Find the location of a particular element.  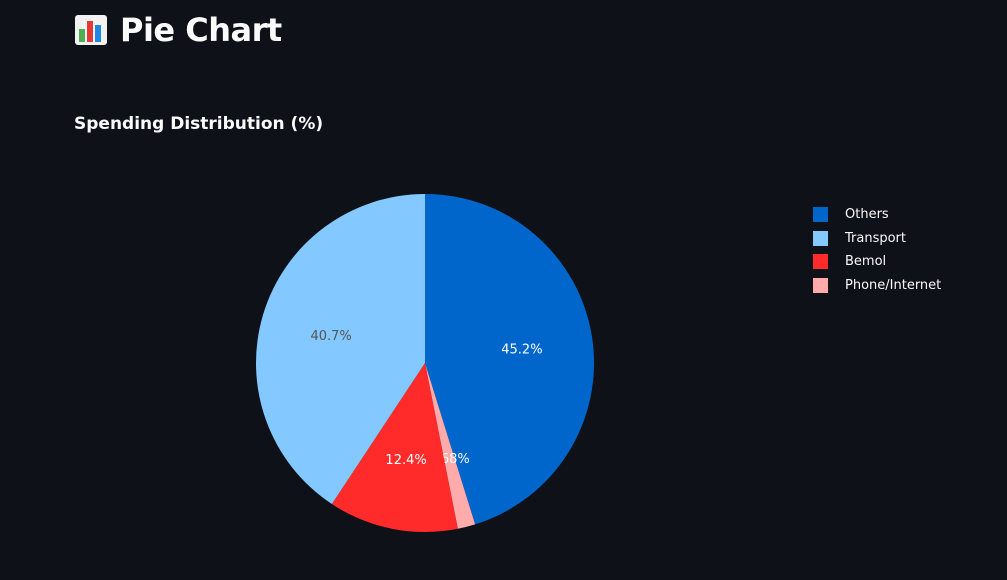

pie-slice-bemol is located at coordinates (394, 447).